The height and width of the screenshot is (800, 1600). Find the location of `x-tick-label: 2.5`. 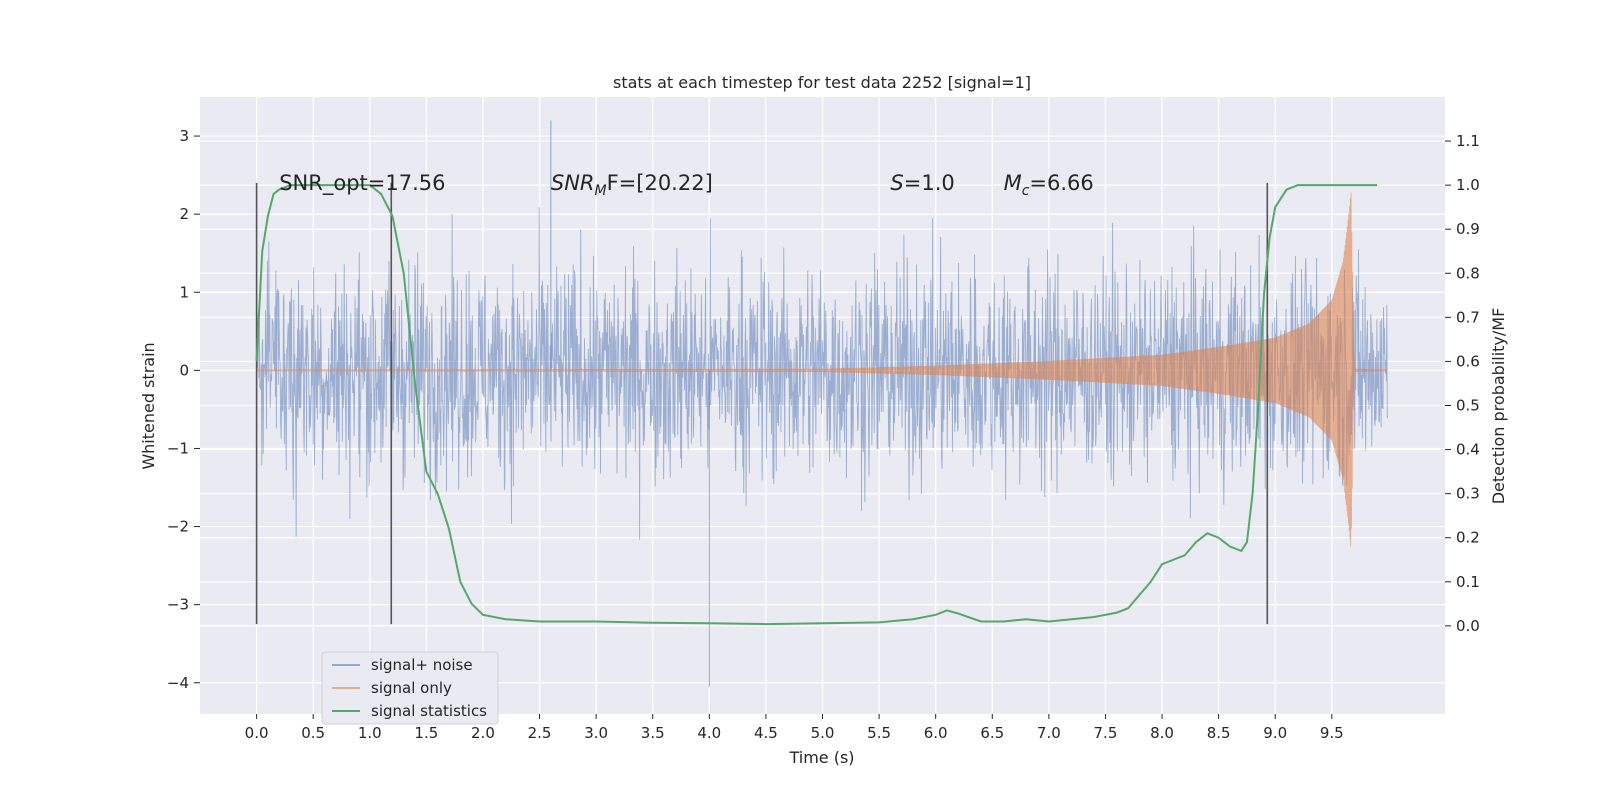

x-tick-label: 2.5 is located at coordinates (540, 733).